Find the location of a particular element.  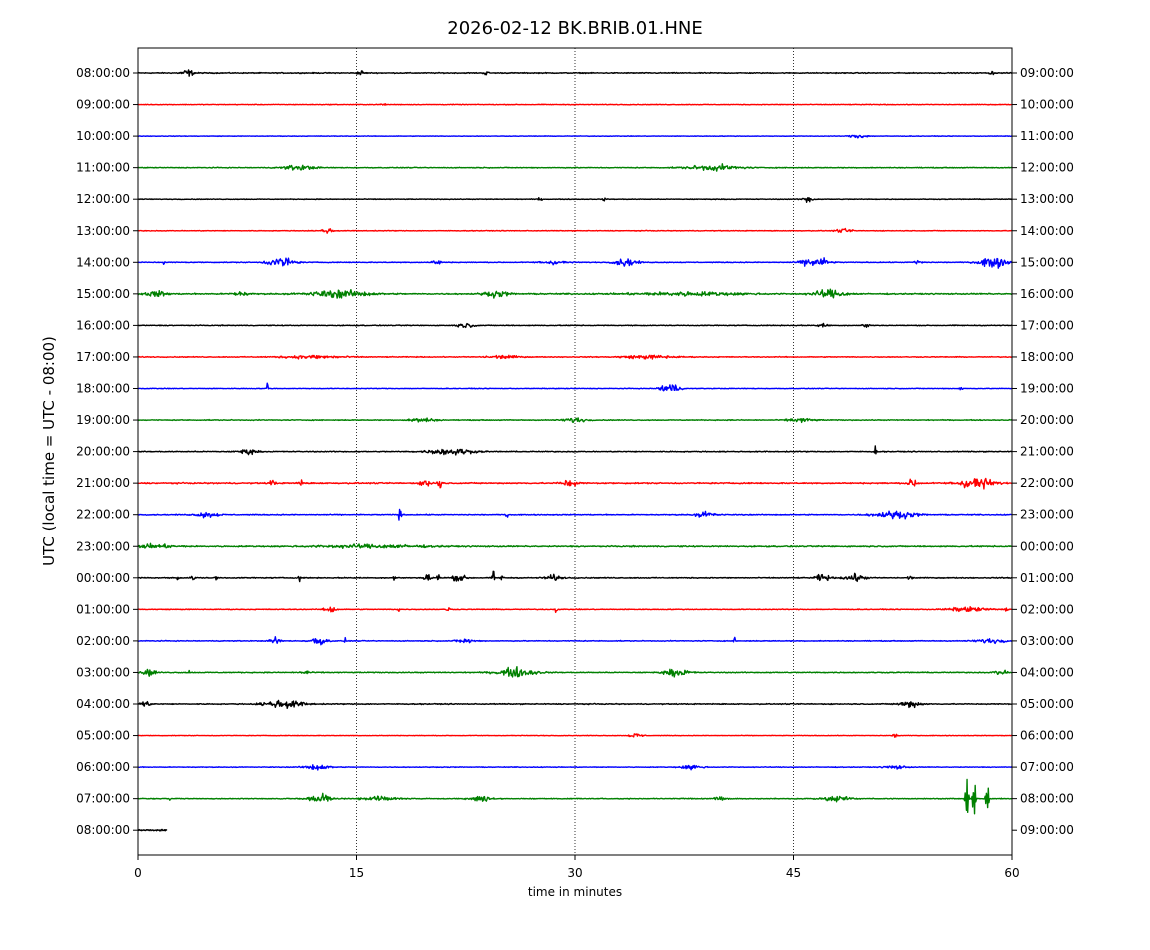

y-tick-label-utc: 00:00:00 is located at coordinates (103, 578).